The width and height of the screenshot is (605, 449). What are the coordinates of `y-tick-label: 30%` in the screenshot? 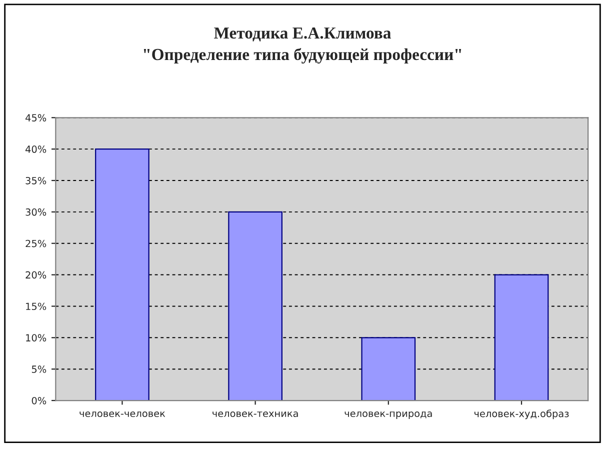 It's located at (36, 212).